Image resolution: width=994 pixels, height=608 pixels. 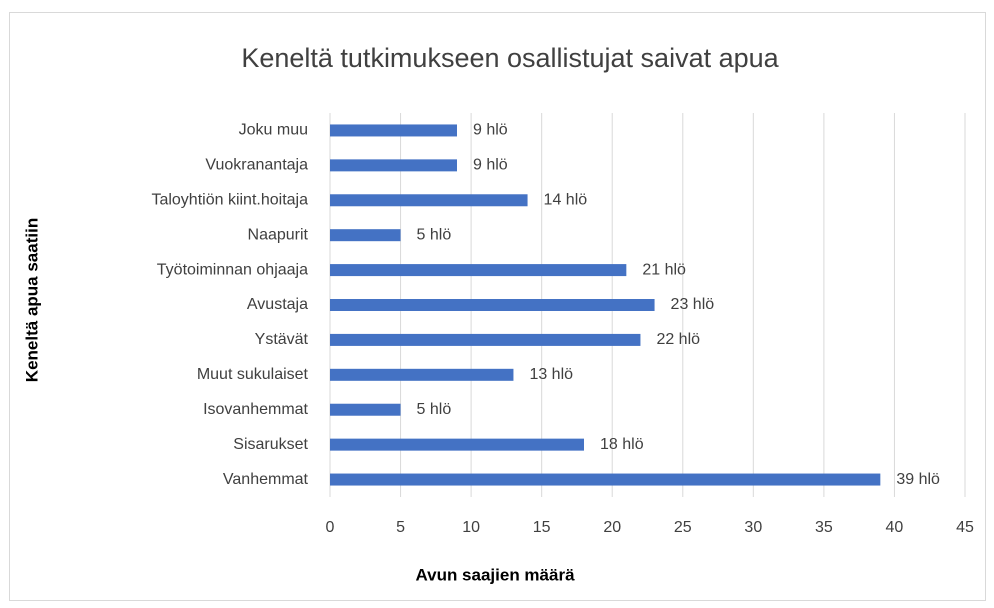 I want to click on data-label: 14 hlö, so click(x=566, y=199).